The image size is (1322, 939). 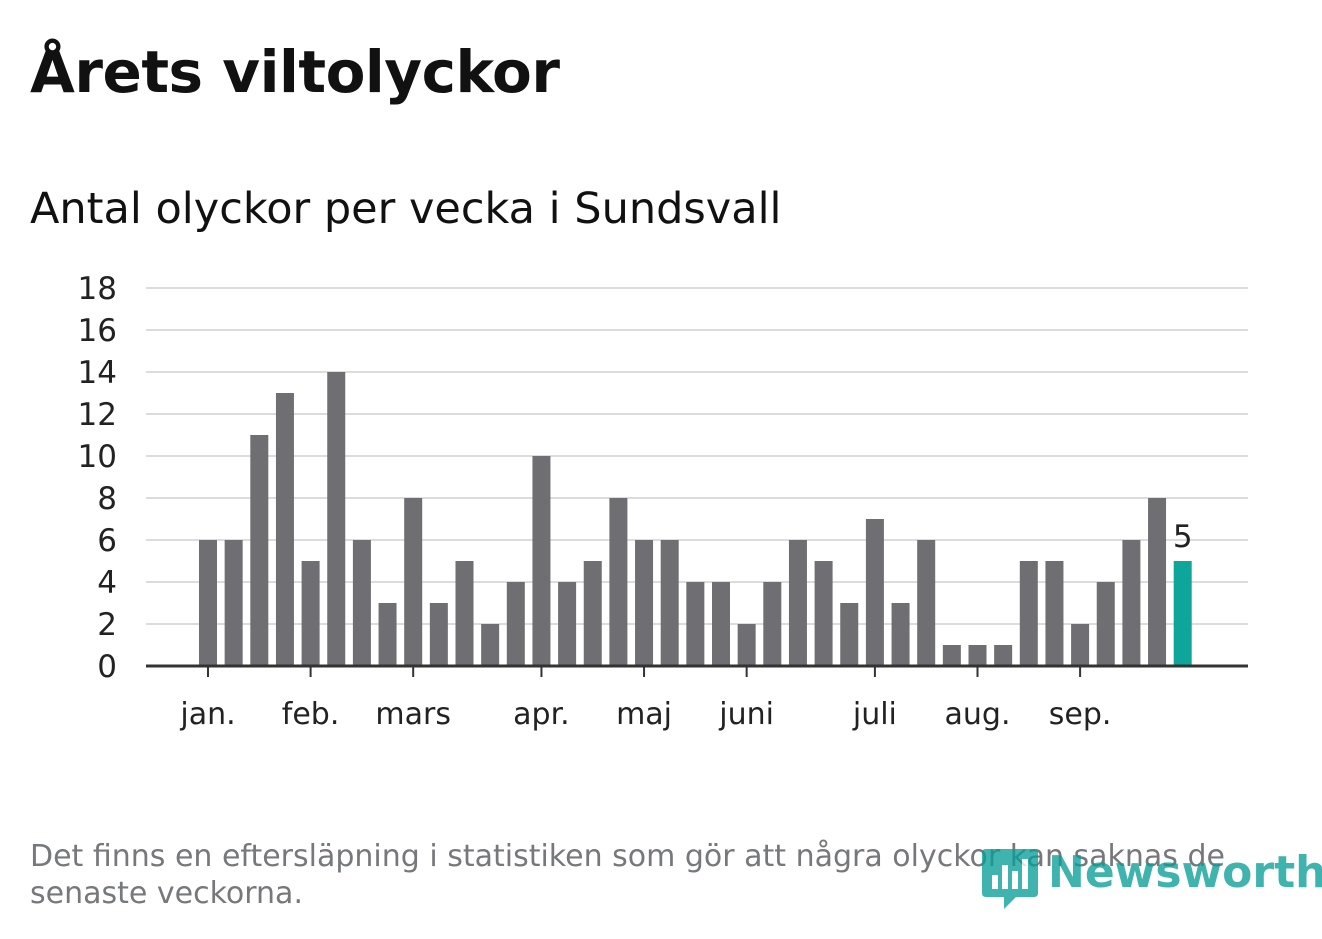 What do you see at coordinates (1010, 879) in the screenshot?
I see `bar-chart-pin-icon` at bounding box center [1010, 879].